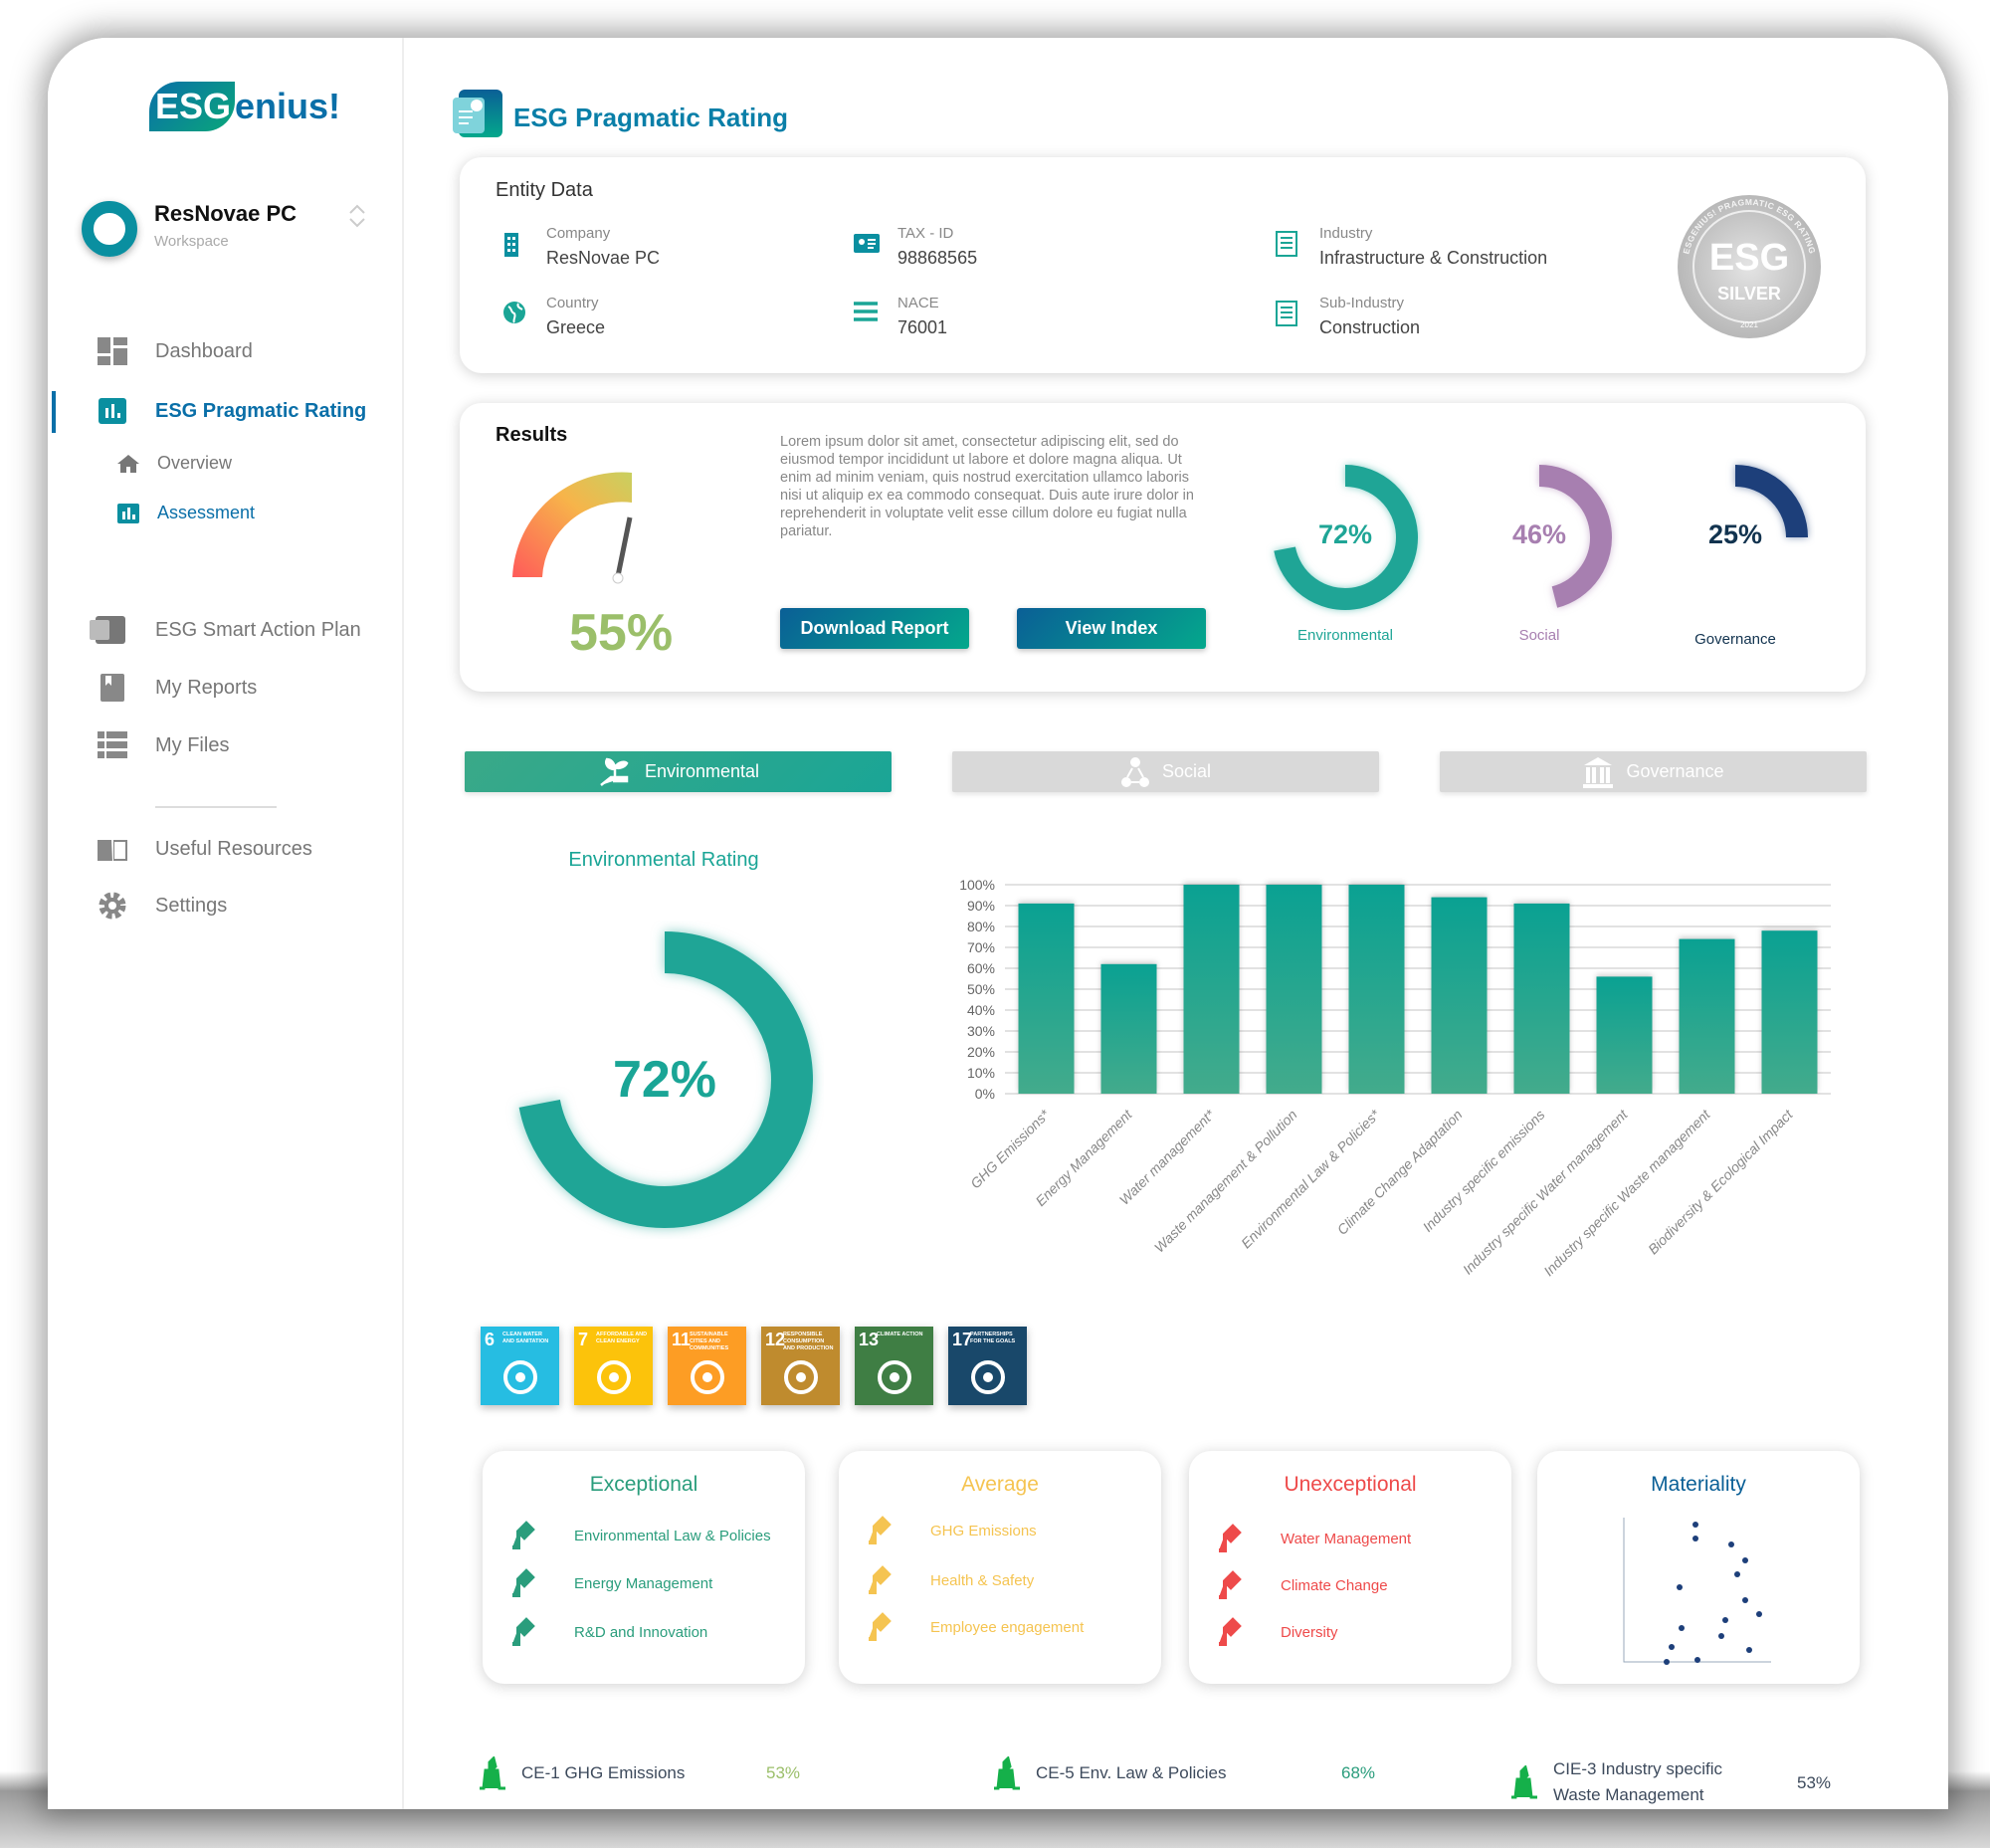  I want to click on document-icon, so click(1288, 247).